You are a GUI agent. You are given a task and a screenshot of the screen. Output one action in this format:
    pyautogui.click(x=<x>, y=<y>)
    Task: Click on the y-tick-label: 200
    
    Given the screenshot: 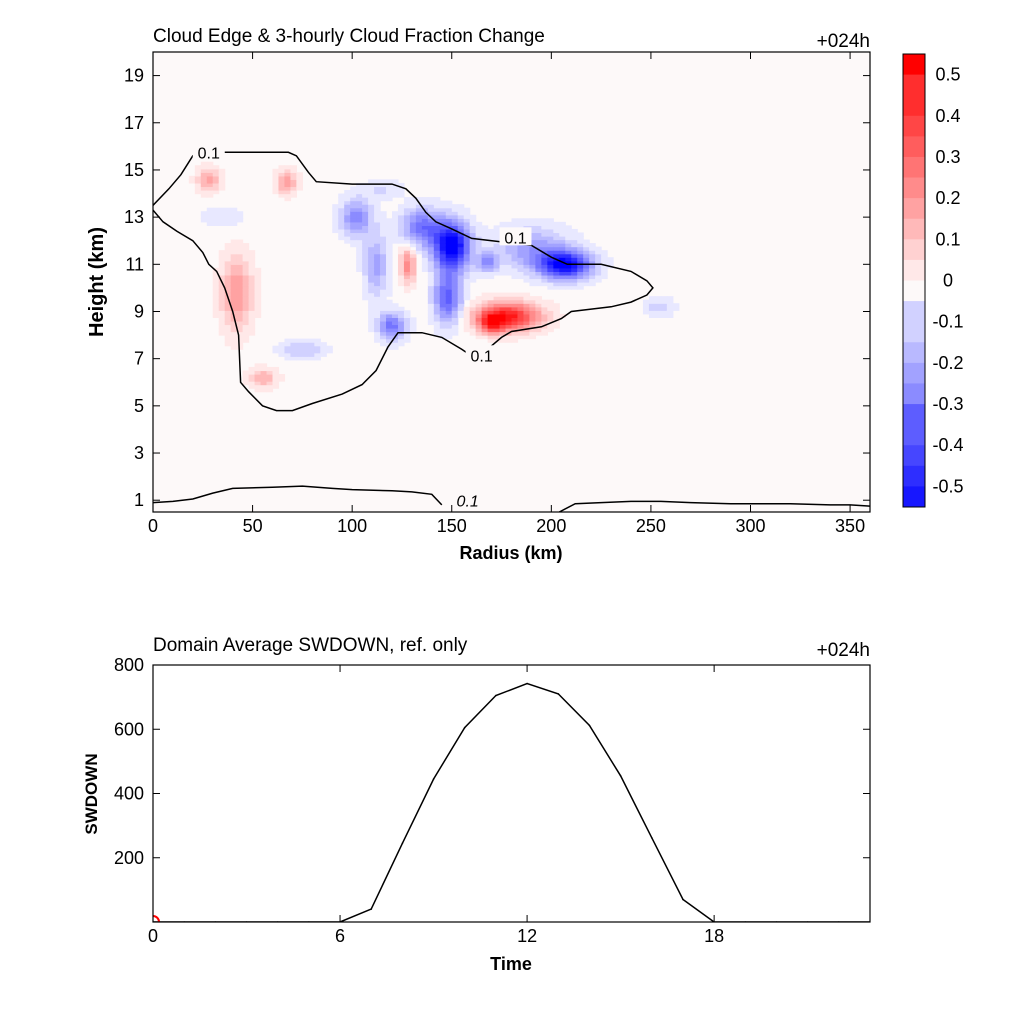 What is the action you would take?
    pyautogui.click(x=129, y=858)
    